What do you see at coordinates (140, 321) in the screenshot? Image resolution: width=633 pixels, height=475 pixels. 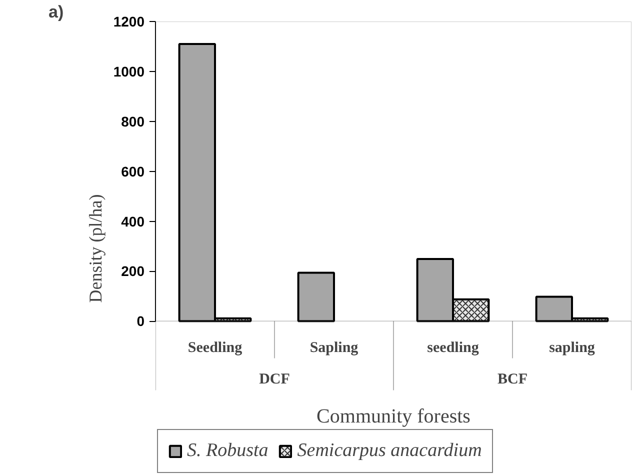 I see `y-tick-label: 0` at bounding box center [140, 321].